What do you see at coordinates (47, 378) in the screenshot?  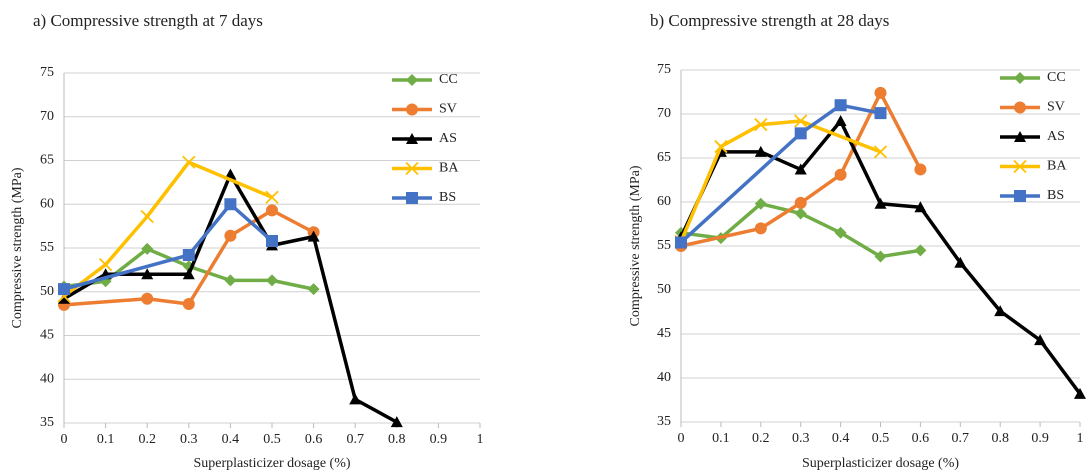 I see `y-tick-label: 40` at bounding box center [47, 378].